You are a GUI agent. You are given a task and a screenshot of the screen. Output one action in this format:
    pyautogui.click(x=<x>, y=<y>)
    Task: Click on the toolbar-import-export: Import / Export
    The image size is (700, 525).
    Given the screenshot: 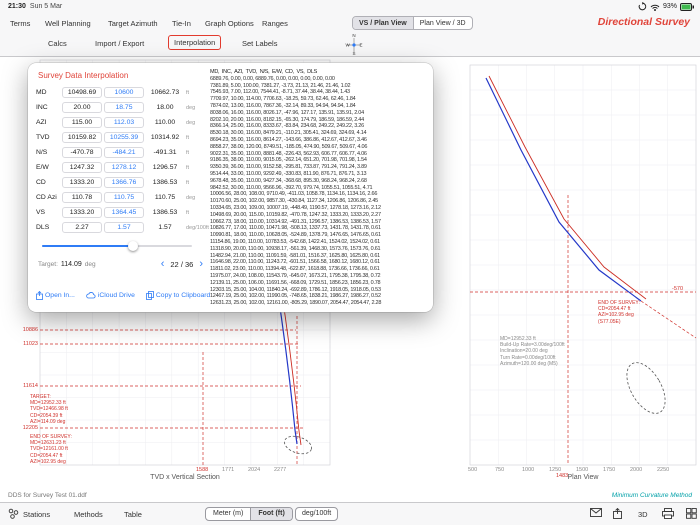 What is the action you would take?
    pyautogui.click(x=120, y=43)
    